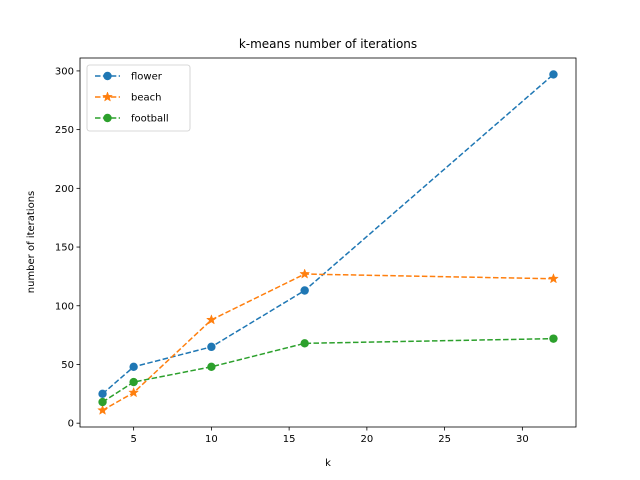 The image size is (640, 480). I want to click on y-tick-label: 100, so click(64, 306).